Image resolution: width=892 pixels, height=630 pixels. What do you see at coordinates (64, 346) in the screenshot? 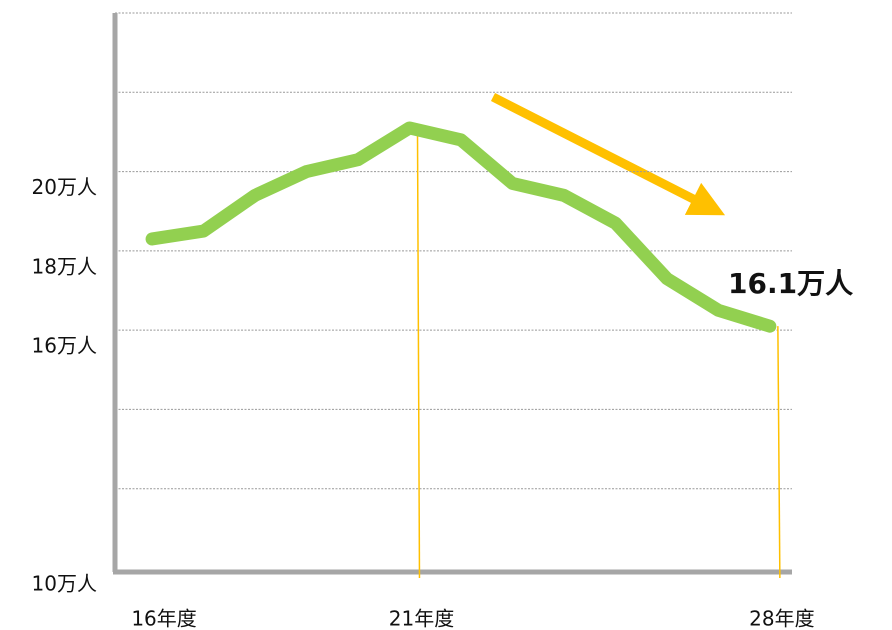
I see `y-tick-label: 16万人` at bounding box center [64, 346].